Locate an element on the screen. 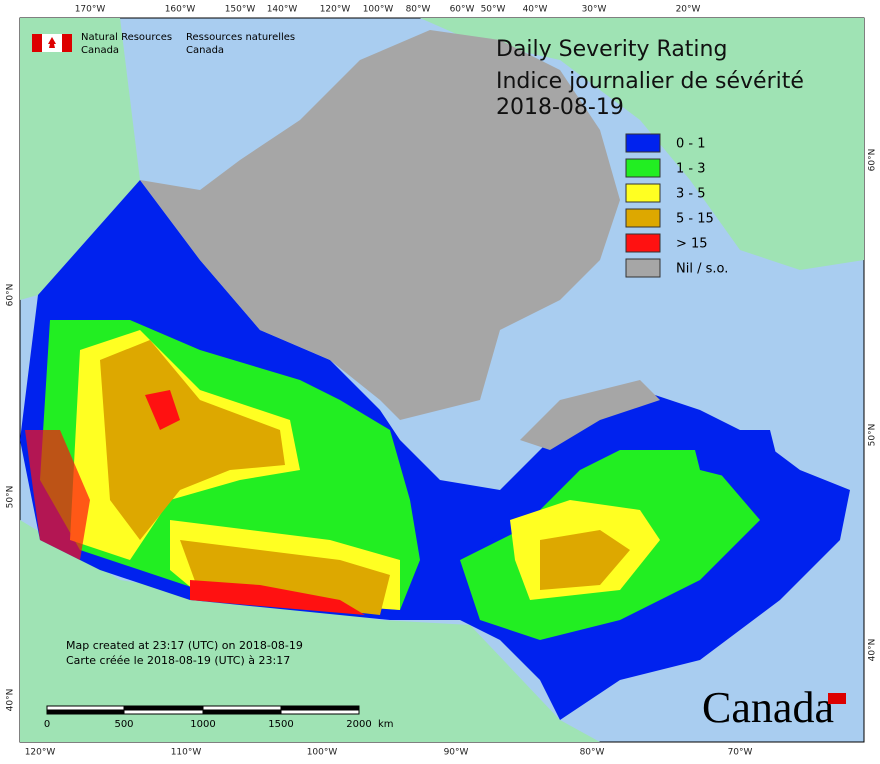 This screenshot has width=880, height=764. legend: 0 - 1 1 - 3 3 - 5 5 - 15 > 15 Nil / s.o. is located at coordinates (676, 205).